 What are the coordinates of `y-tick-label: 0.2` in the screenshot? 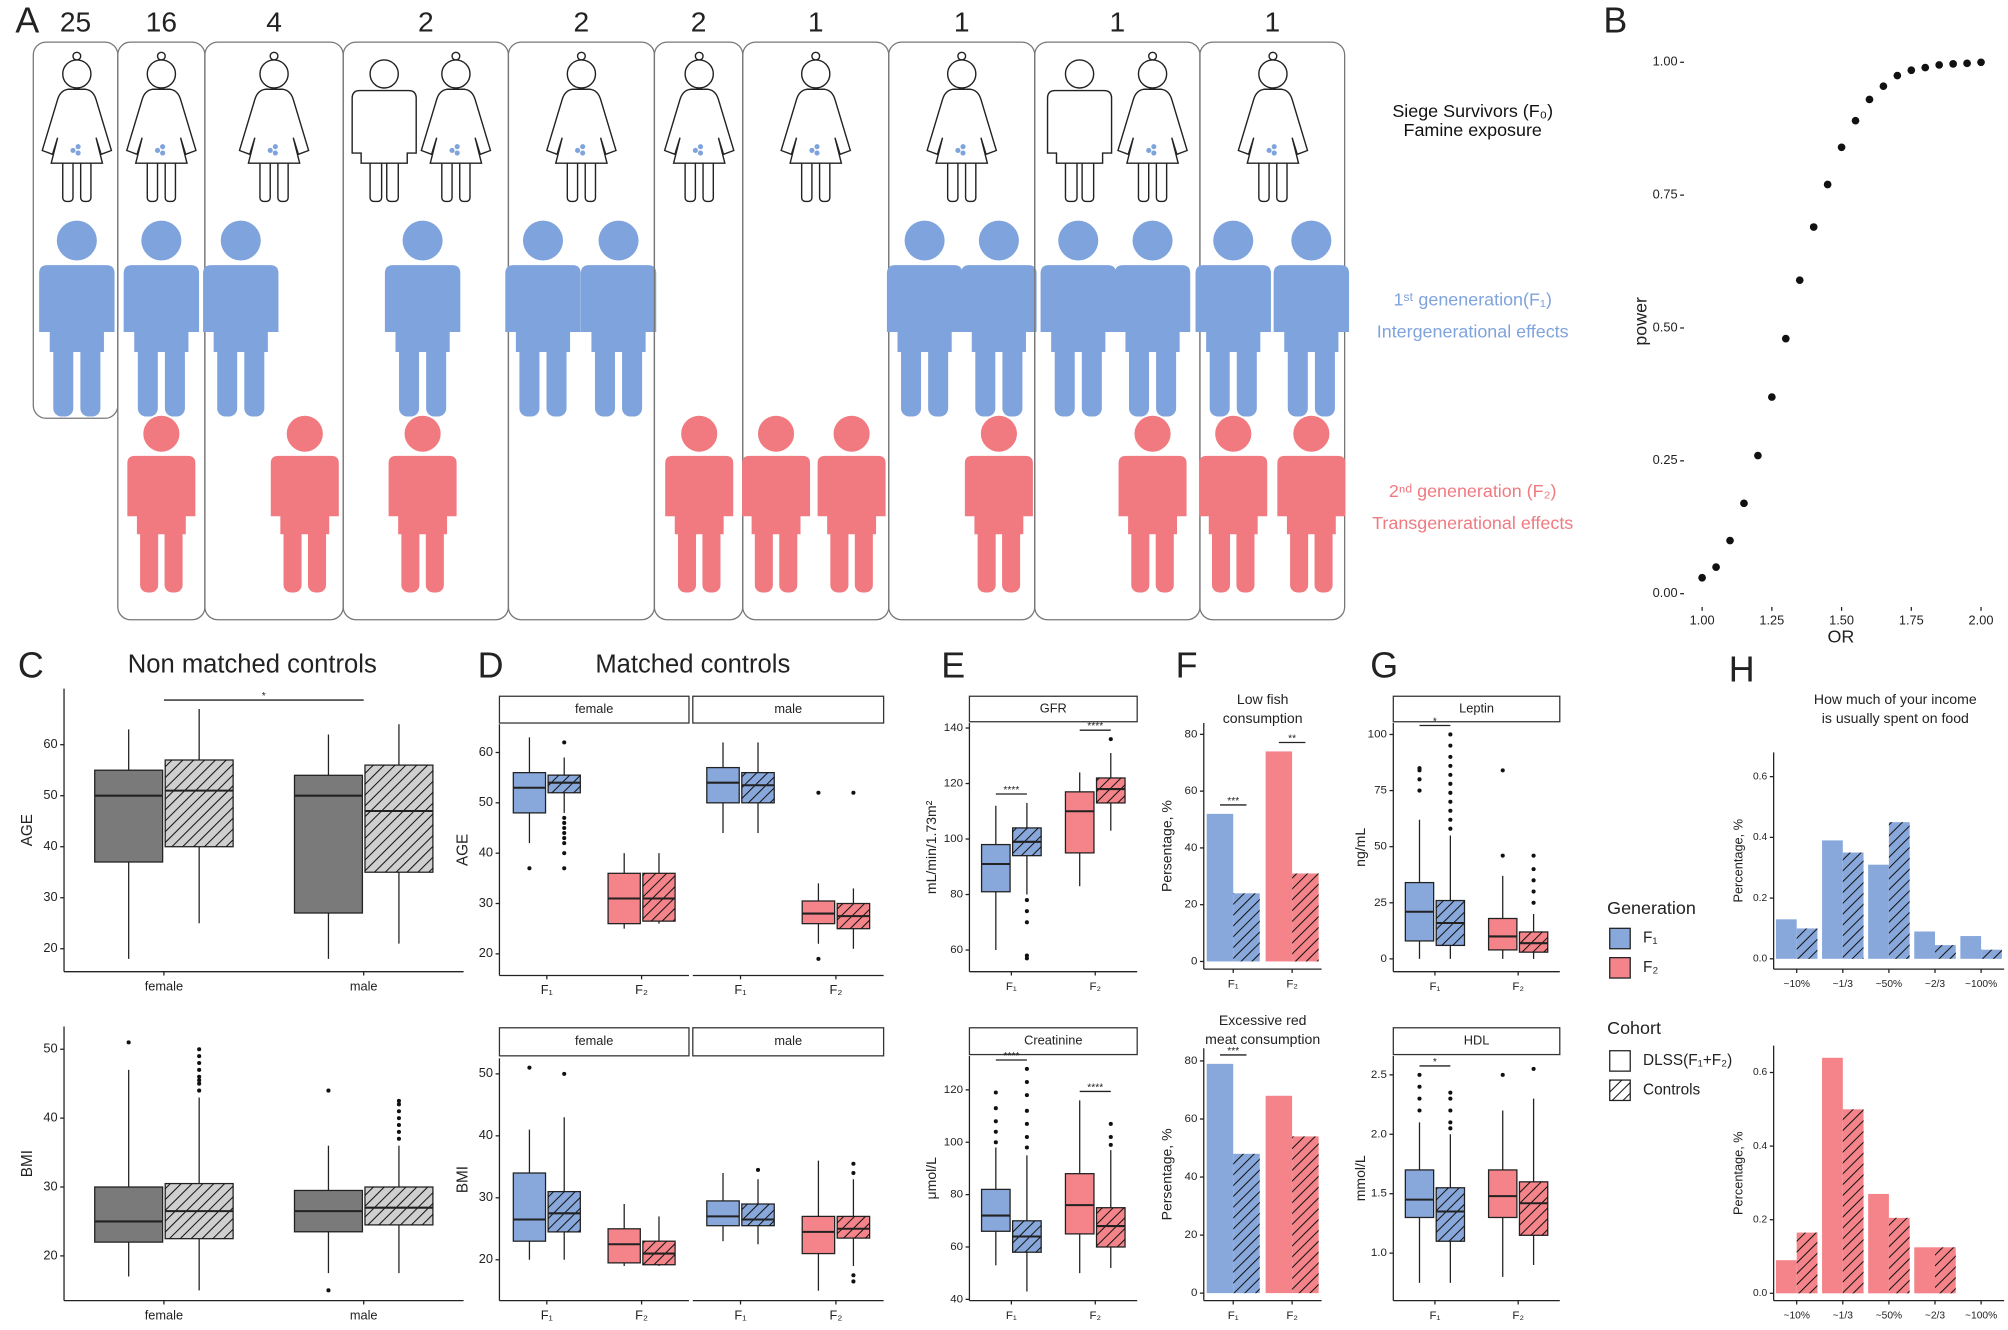 It's located at (1760, 1219).